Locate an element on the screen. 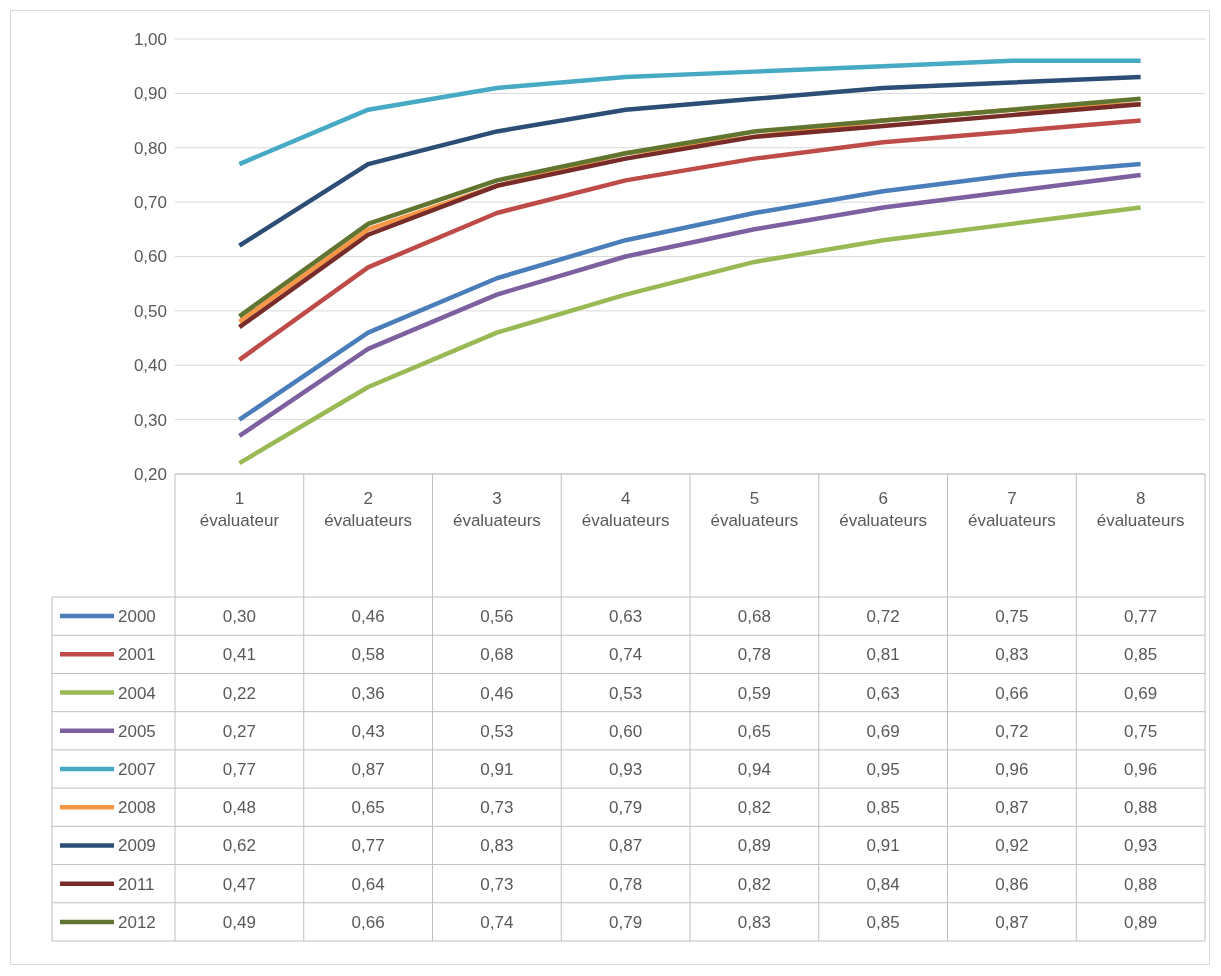 The width and height of the screenshot is (1221, 976). x-tick-label: 1 évaluateur is located at coordinates (239, 509).